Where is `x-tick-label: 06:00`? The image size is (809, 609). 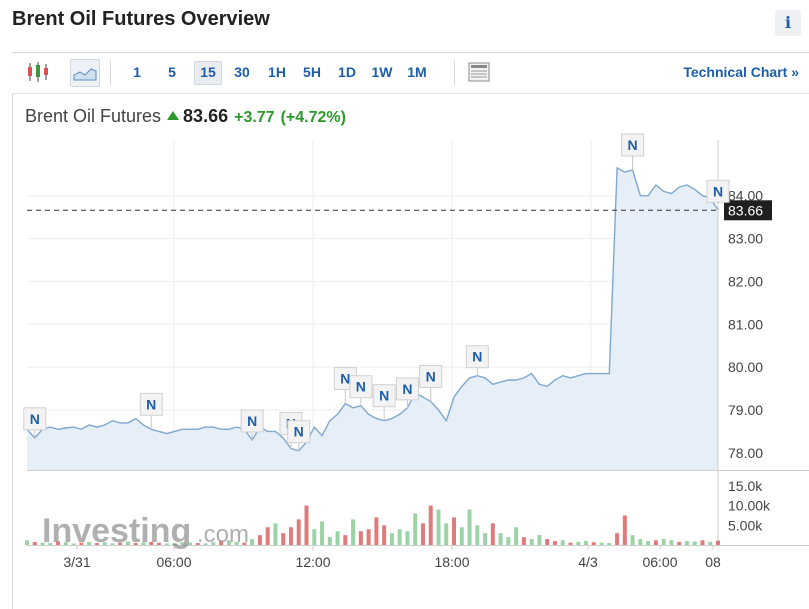
x-tick-label: 06:00 is located at coordinates (173, 562).